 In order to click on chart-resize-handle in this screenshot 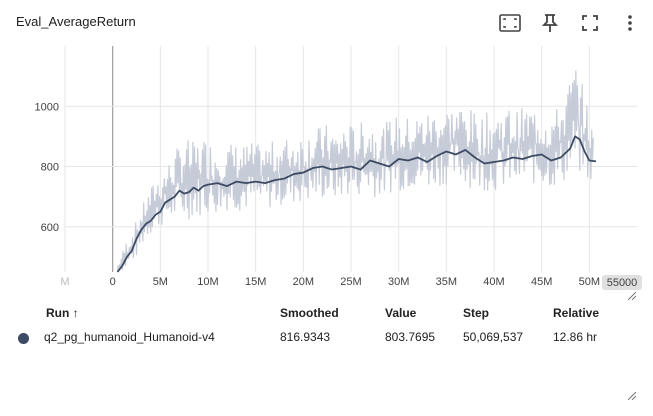, I will do `click(632, 296)`.